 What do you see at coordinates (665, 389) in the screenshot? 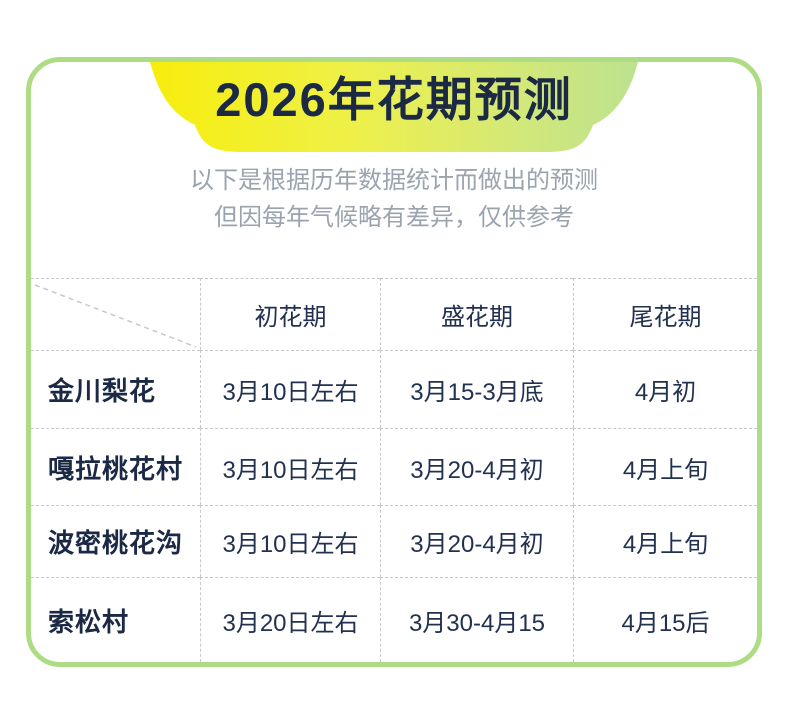
I see `table-cell: 4月初` at bounding box center [665, 389].